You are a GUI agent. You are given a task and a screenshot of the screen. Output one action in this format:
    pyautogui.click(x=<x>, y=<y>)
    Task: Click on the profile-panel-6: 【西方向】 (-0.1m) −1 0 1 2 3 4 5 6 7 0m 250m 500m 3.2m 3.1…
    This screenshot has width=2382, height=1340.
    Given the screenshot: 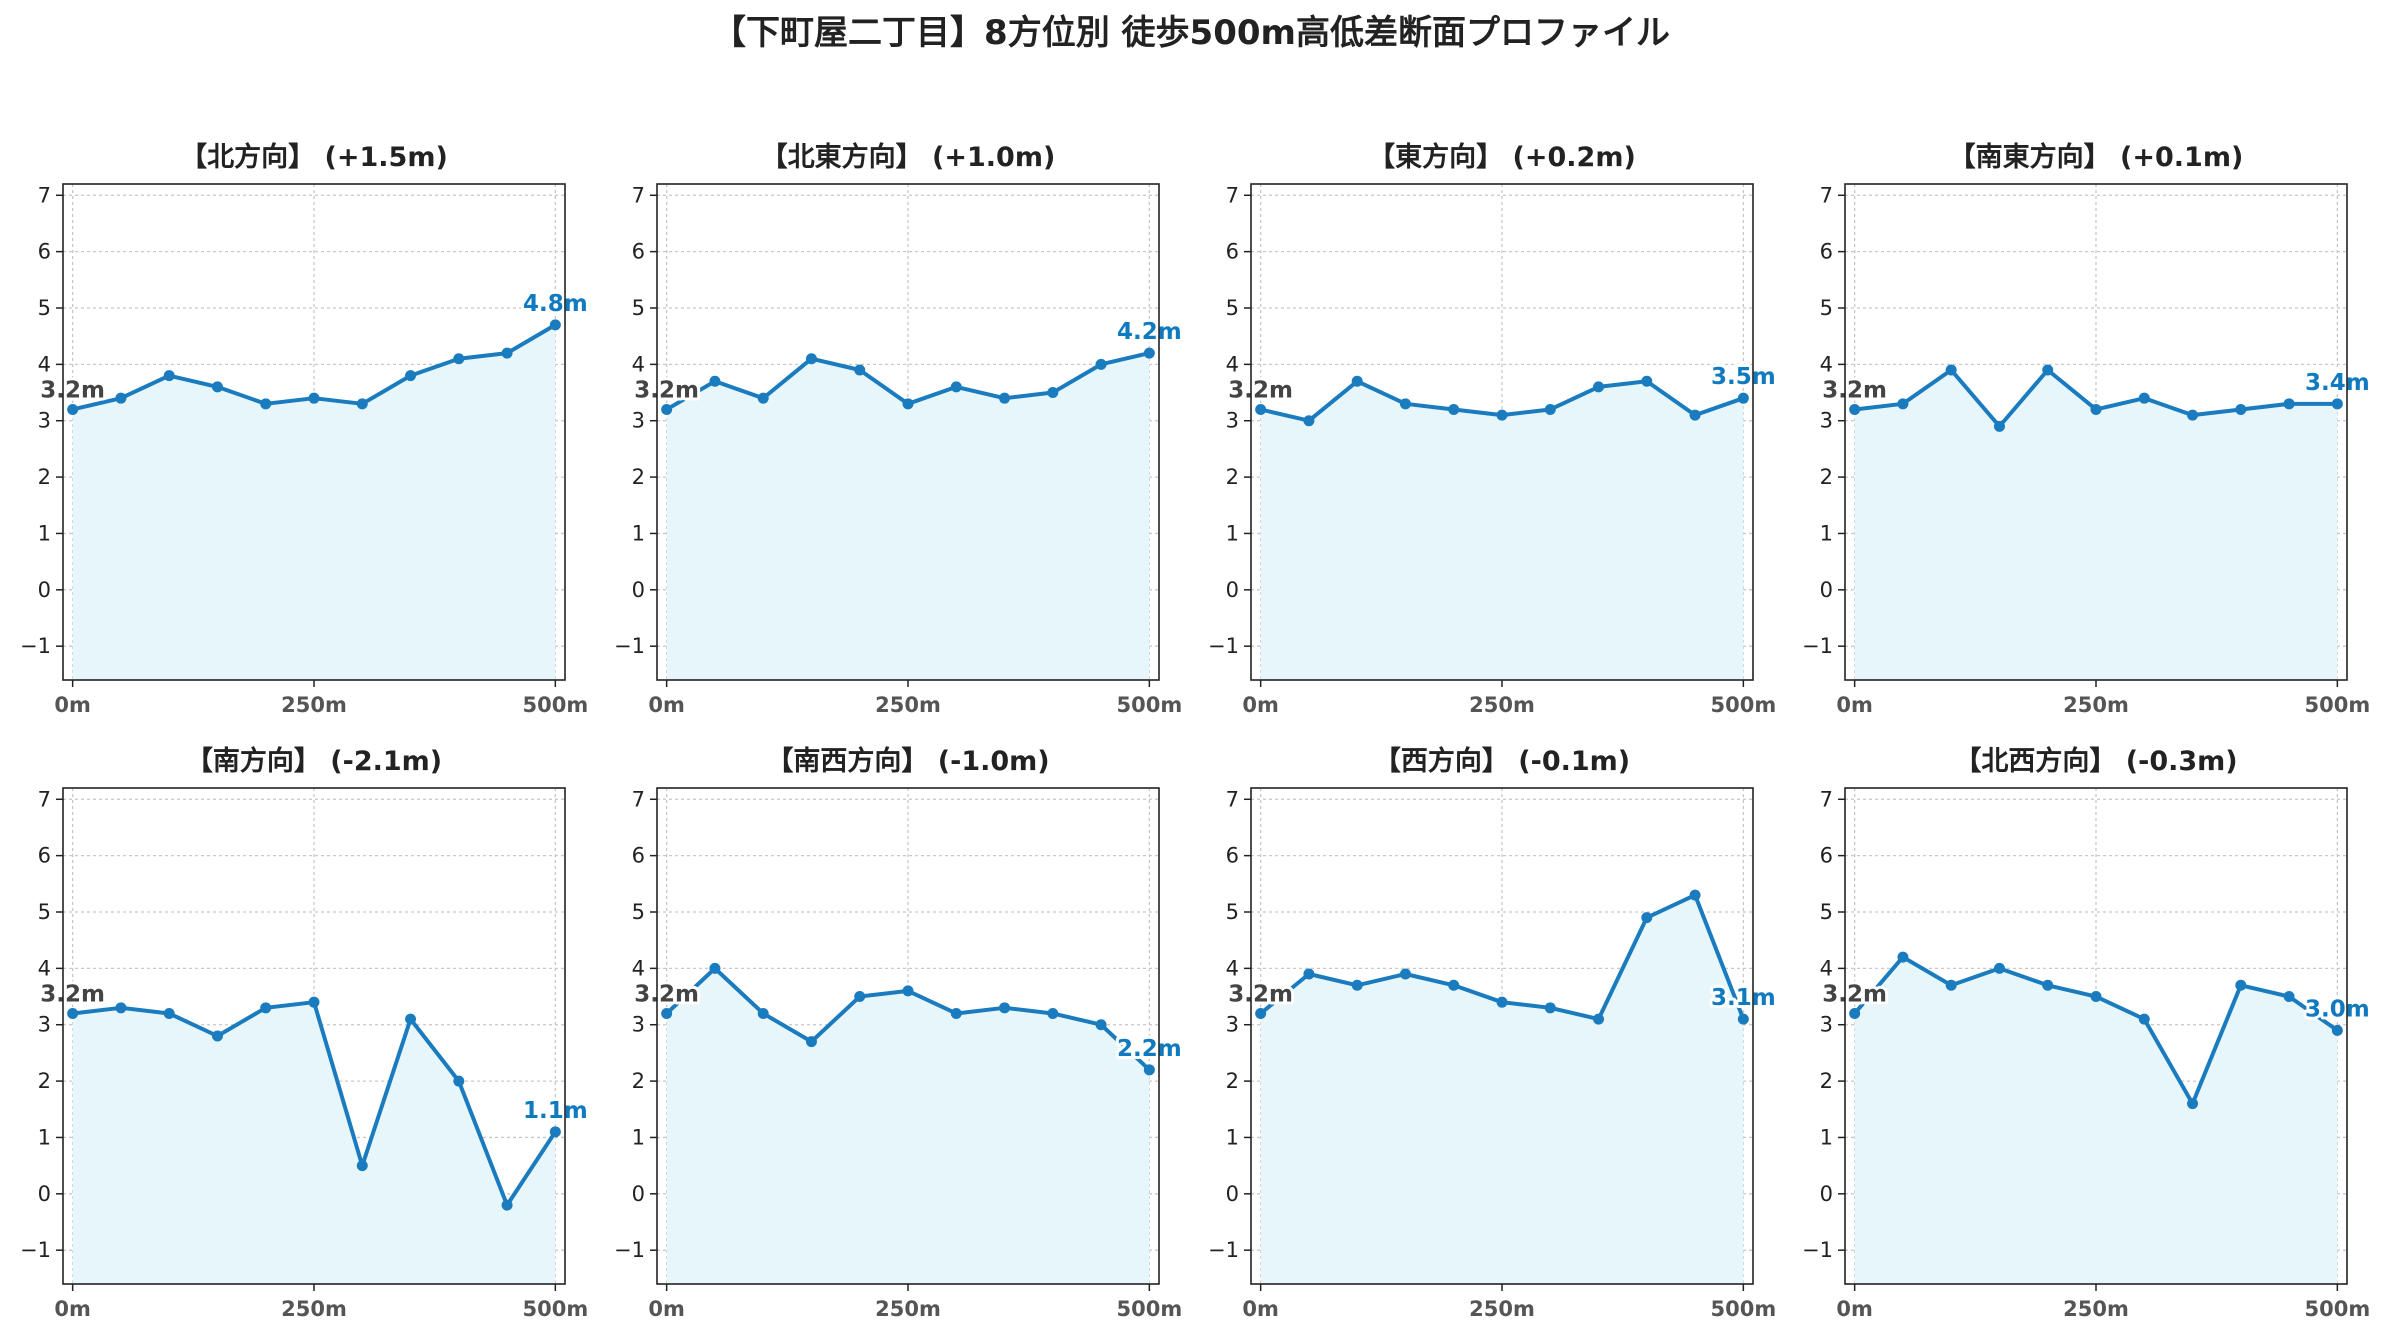 What is the action you would take?
    pyautogui.click(x=1493, y=1033)
    